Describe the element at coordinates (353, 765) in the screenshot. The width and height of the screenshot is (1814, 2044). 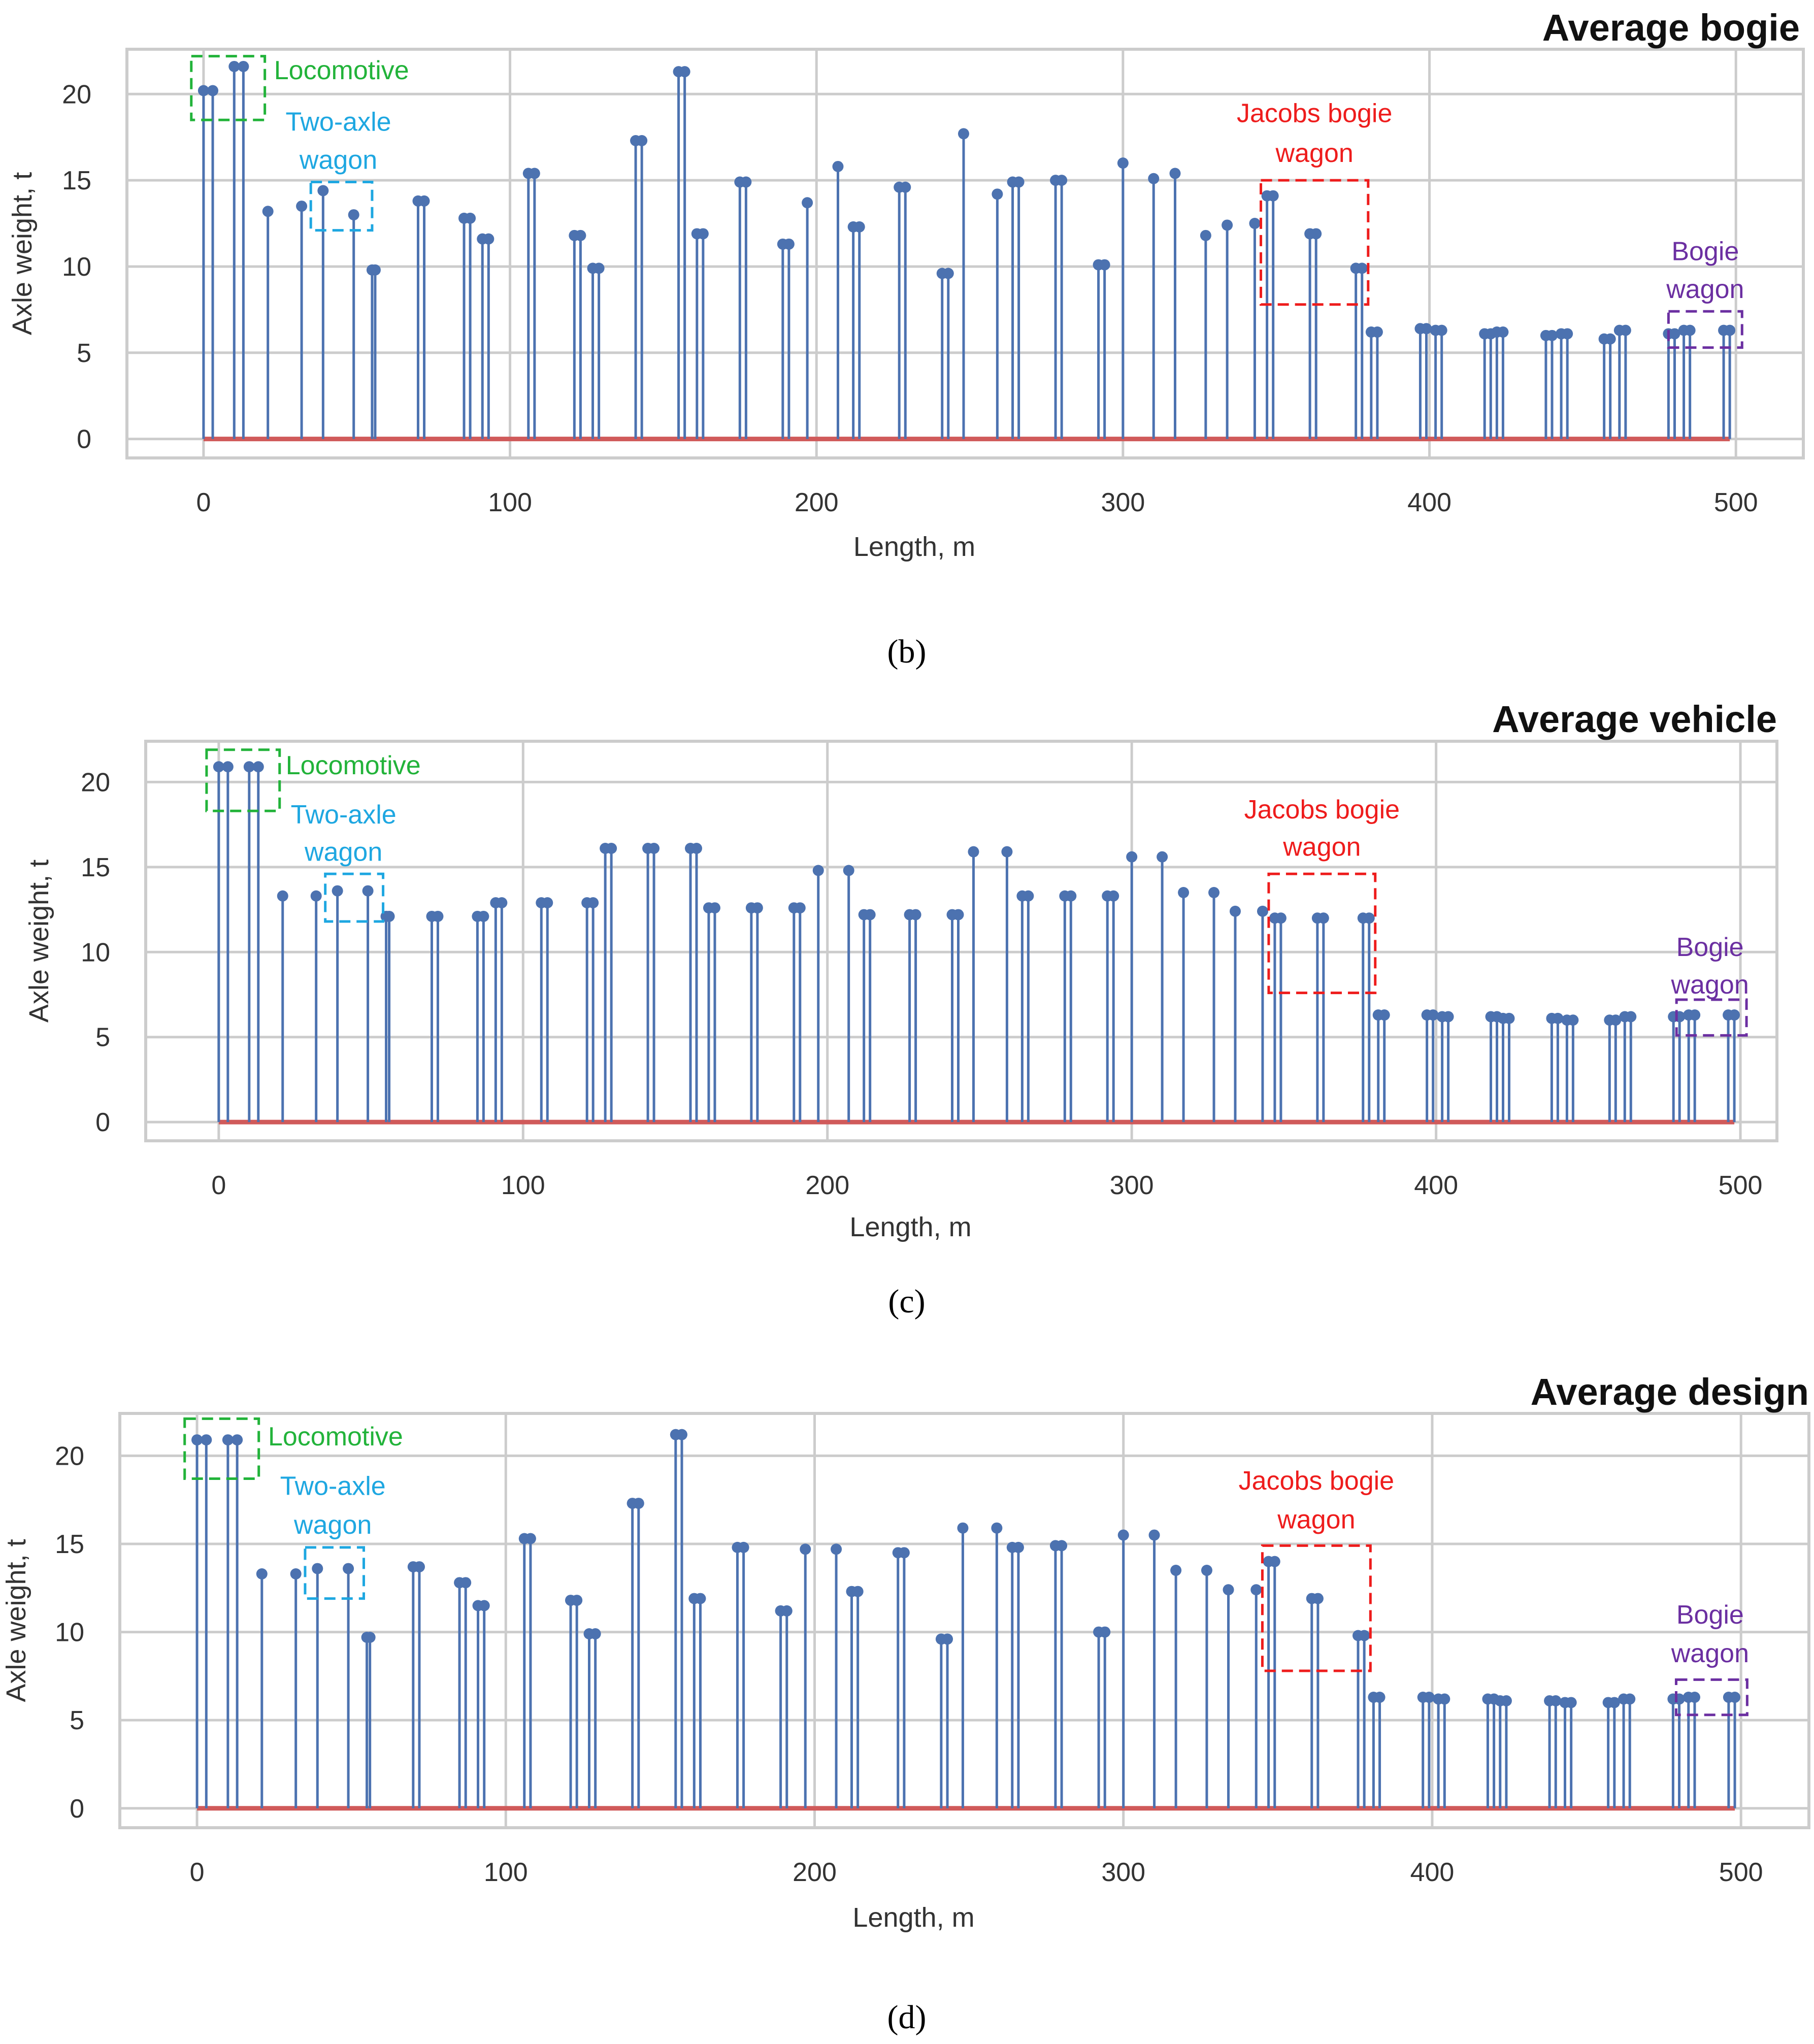
I see `annotation-label: Locomotive` at that location.